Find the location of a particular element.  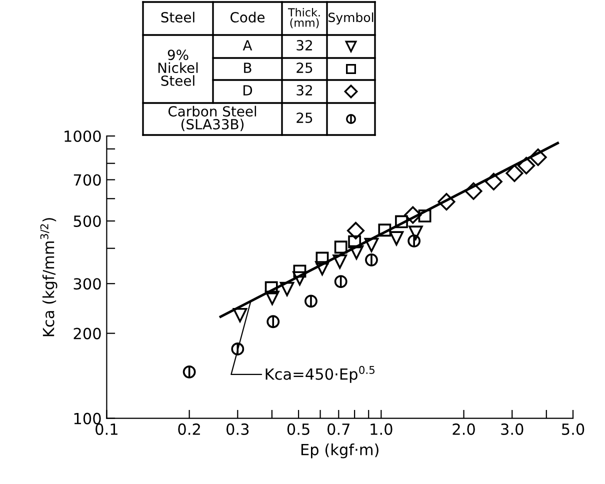

x-tick-label: 0.5 is located at coordinates (298, 429).